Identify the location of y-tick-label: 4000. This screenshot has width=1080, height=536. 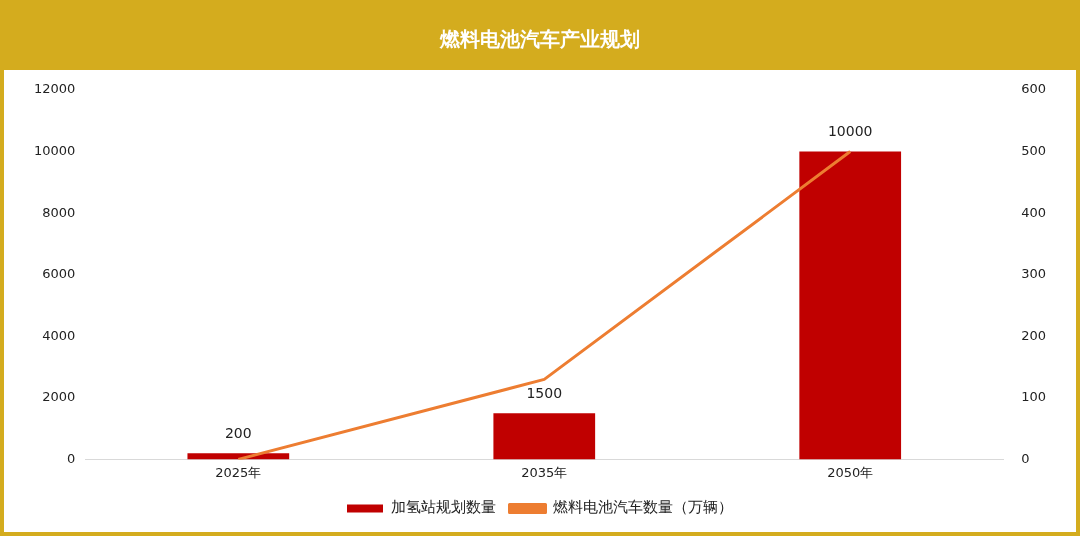
(59, 335).